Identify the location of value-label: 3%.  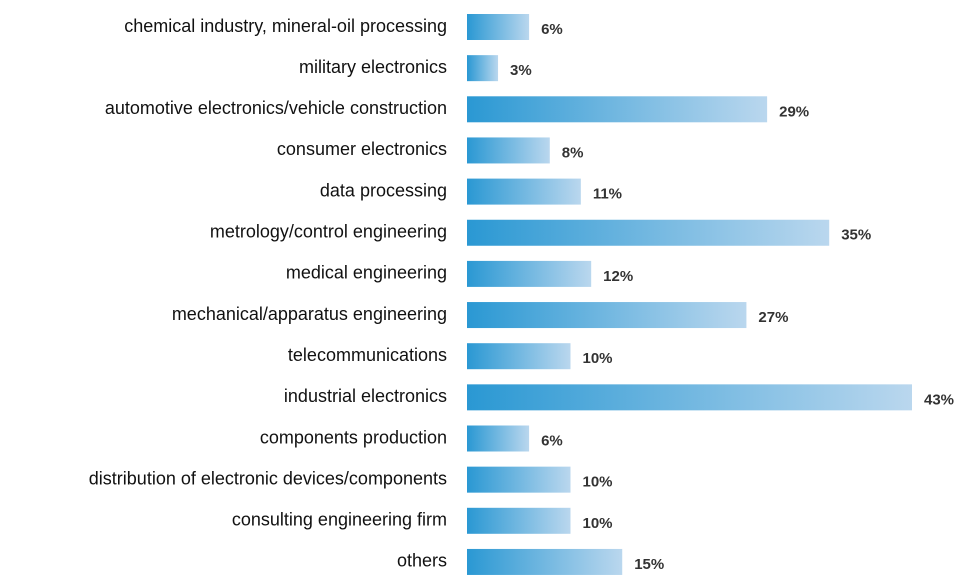
(521, 70).